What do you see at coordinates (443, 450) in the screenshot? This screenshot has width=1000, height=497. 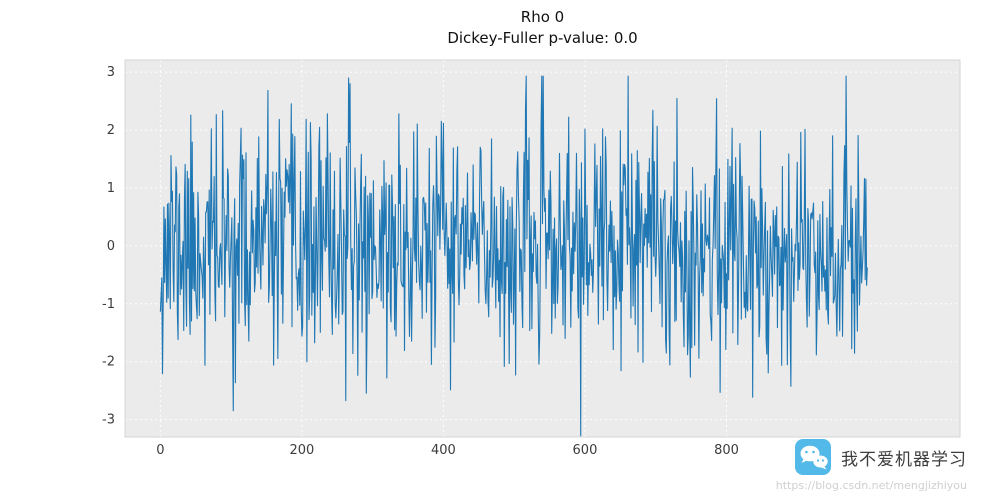 I see `x-tick-label: 400` at bounding box center [443, 450].